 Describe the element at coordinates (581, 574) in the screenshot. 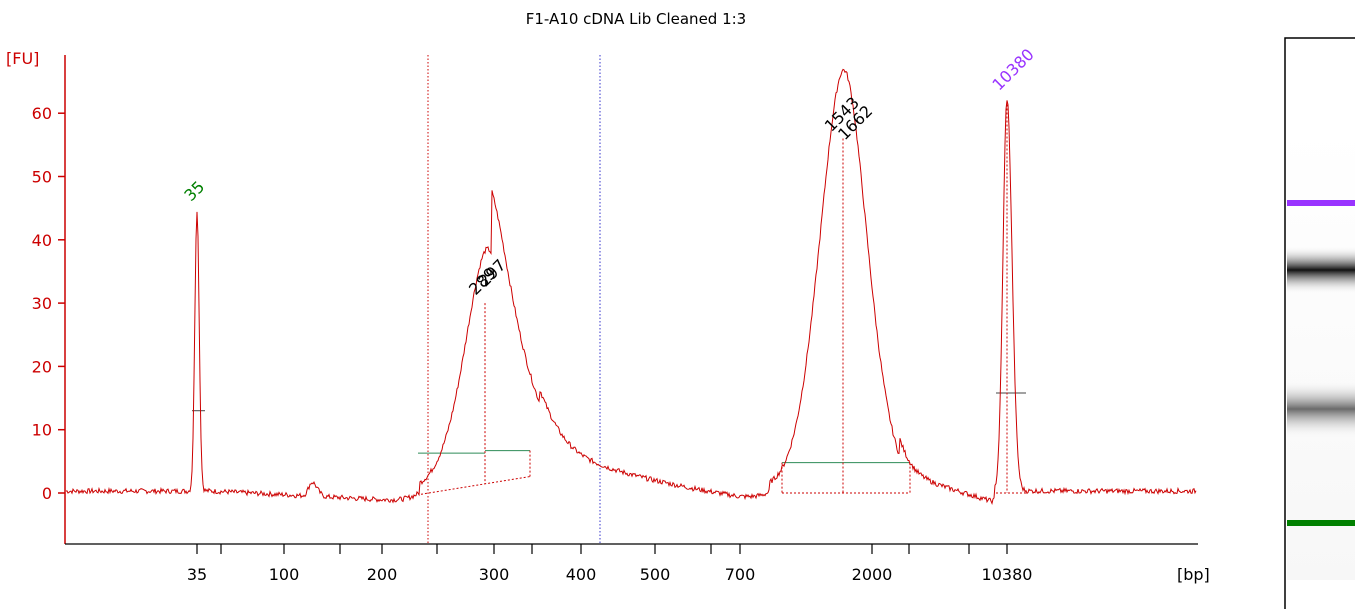

I see `x-tick-label: 400` at that location.